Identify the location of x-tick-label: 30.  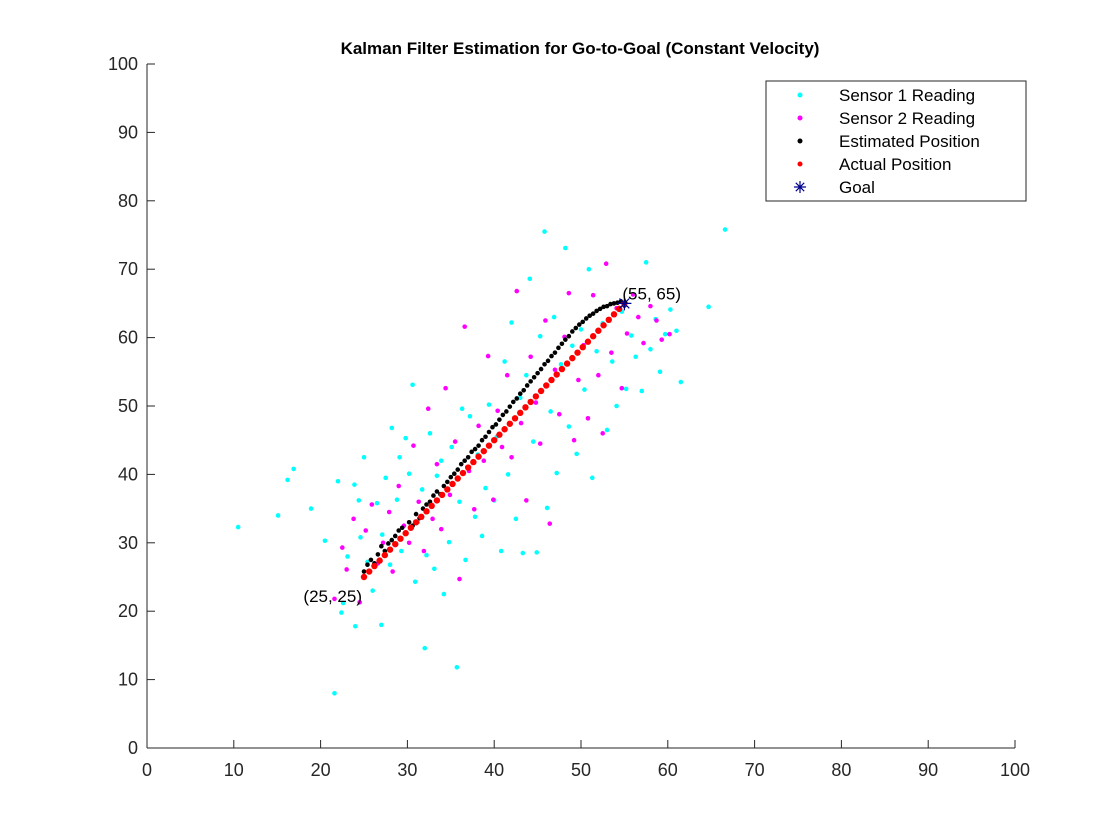
(407, 770).